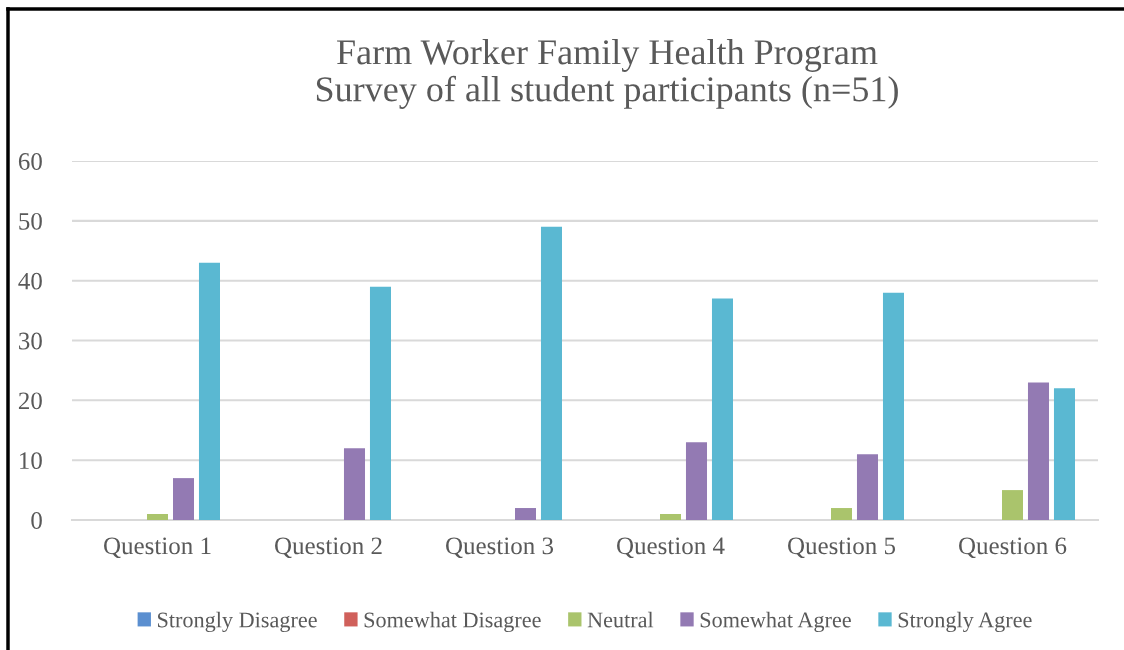 This screenshot has width=1124, height=650. What do you see at coordinates (671, 548) in the screenshot?
I see `x-tick-label: Question 4` at bounding box center [671, 548].